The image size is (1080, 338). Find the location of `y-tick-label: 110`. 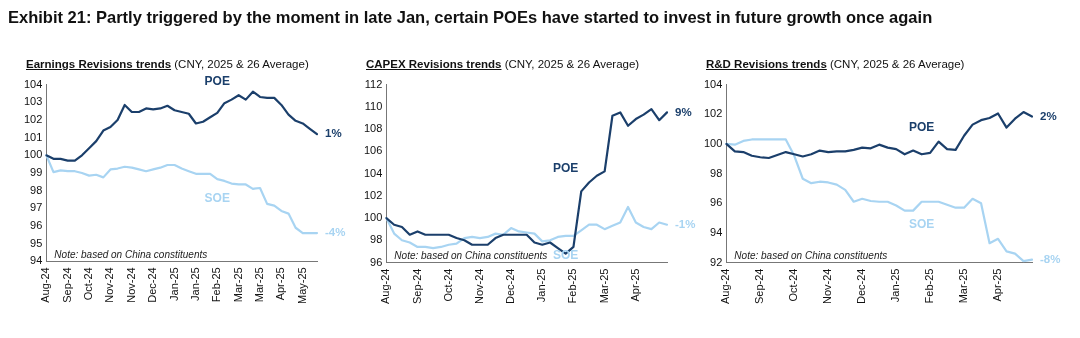

y-tick-label: 110 is located at coordinates (373, 105).